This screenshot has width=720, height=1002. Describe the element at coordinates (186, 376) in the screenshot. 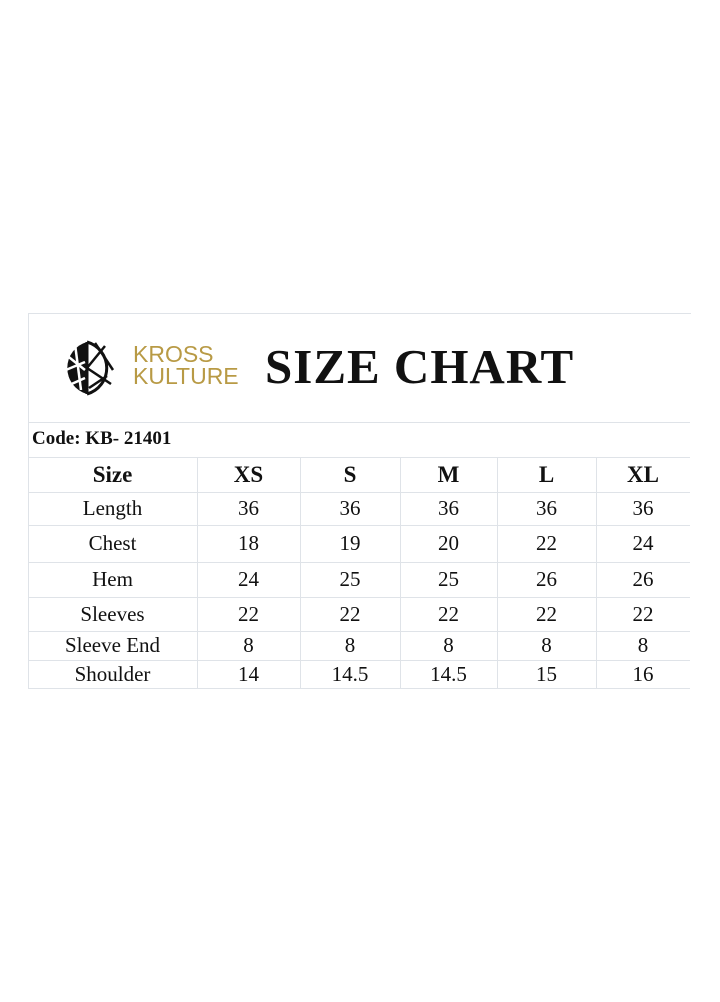

I see `brand-line-2: KULTURE` at that location.